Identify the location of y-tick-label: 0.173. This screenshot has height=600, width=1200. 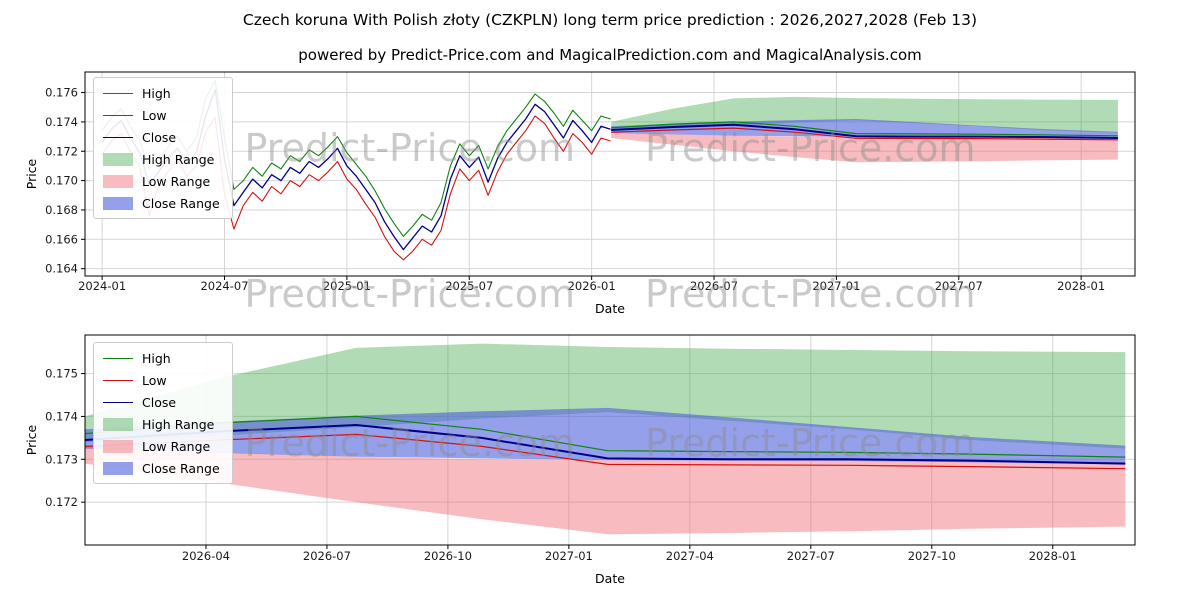
(61, 459).